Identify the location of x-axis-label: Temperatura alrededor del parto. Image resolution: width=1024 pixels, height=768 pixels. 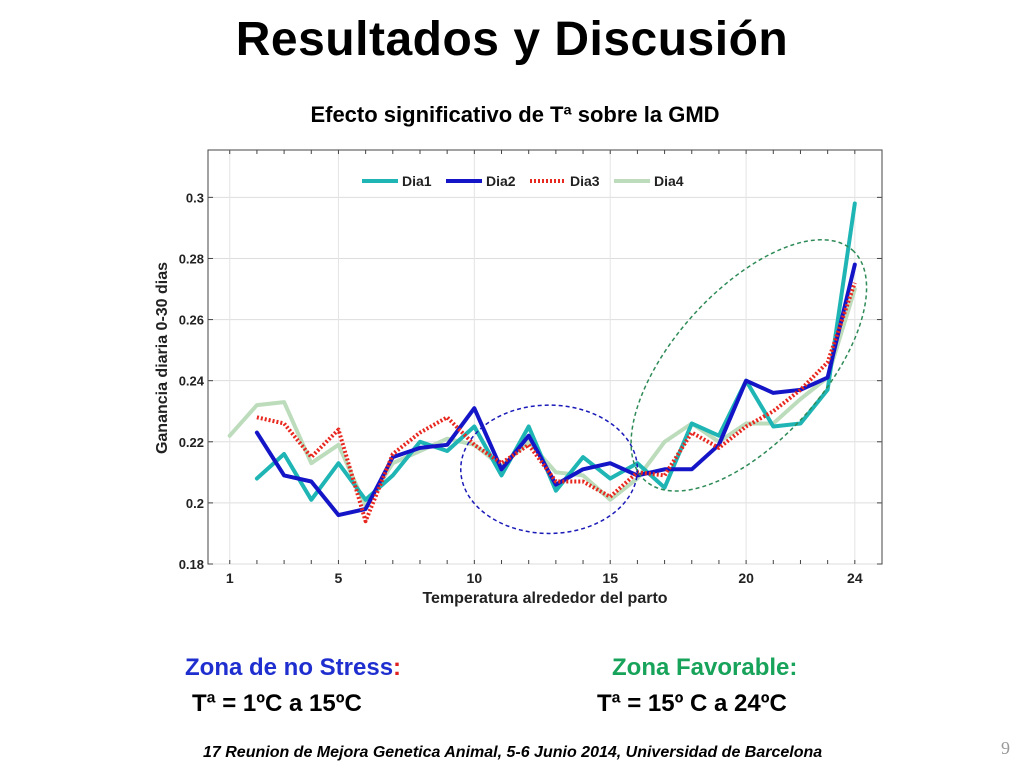
(544, 598).